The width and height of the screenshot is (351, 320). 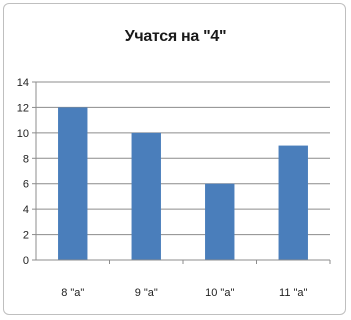 What do you see at coordinates (23, 83) in the screenshot?
I see `y-tick-label: 14` at bounding box center [23, 83].